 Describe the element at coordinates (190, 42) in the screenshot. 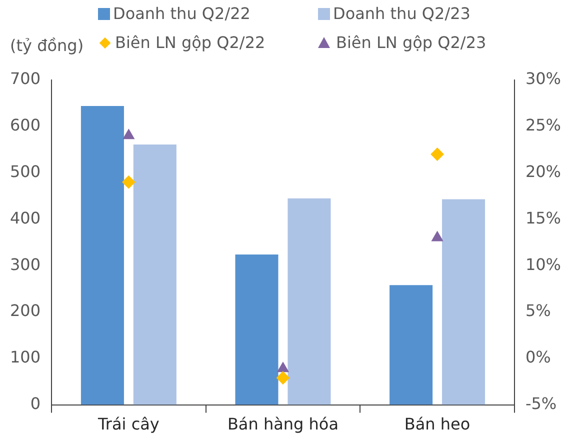

I see `legend-label: Biên LN gộp Q2/22` at that location.